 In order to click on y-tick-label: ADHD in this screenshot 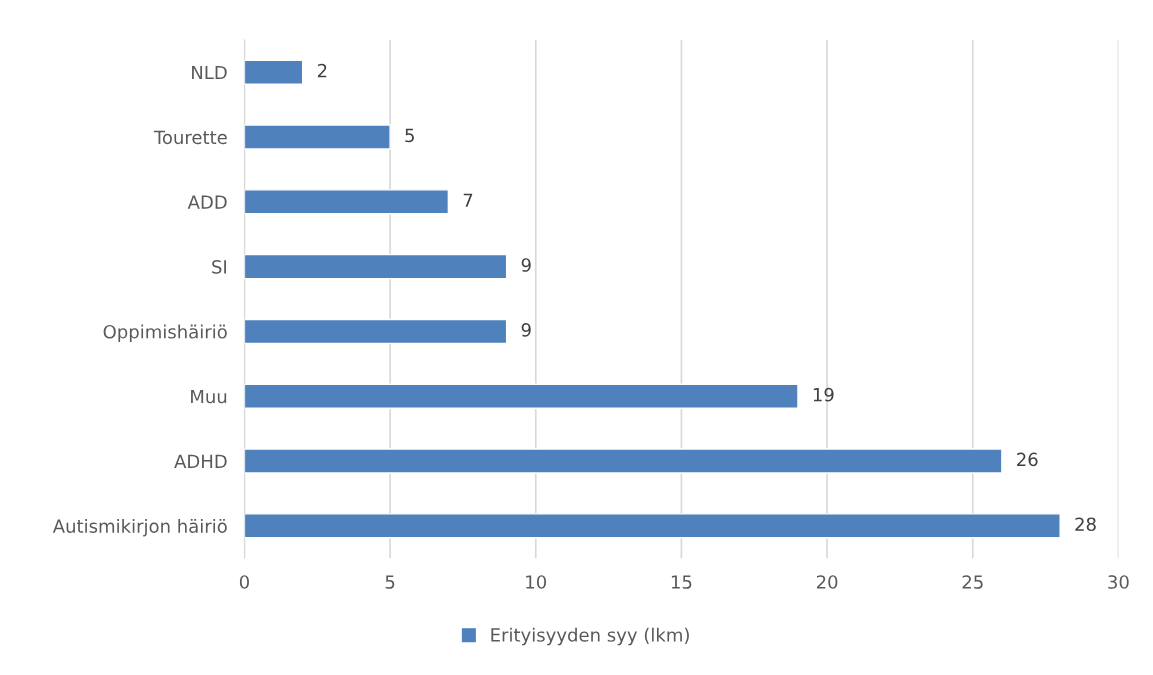, I will do `click(200, 461)`.